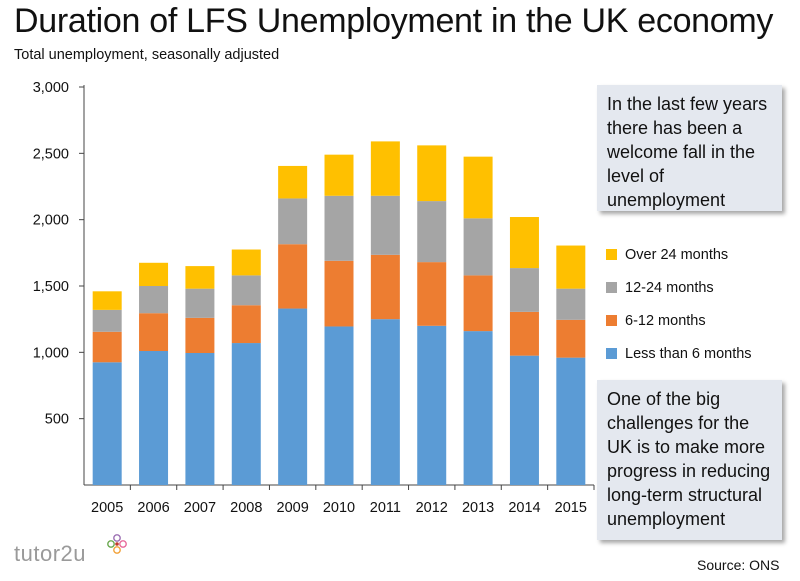  I want to click on y-tick-label: 3,000, so click(51, 88).